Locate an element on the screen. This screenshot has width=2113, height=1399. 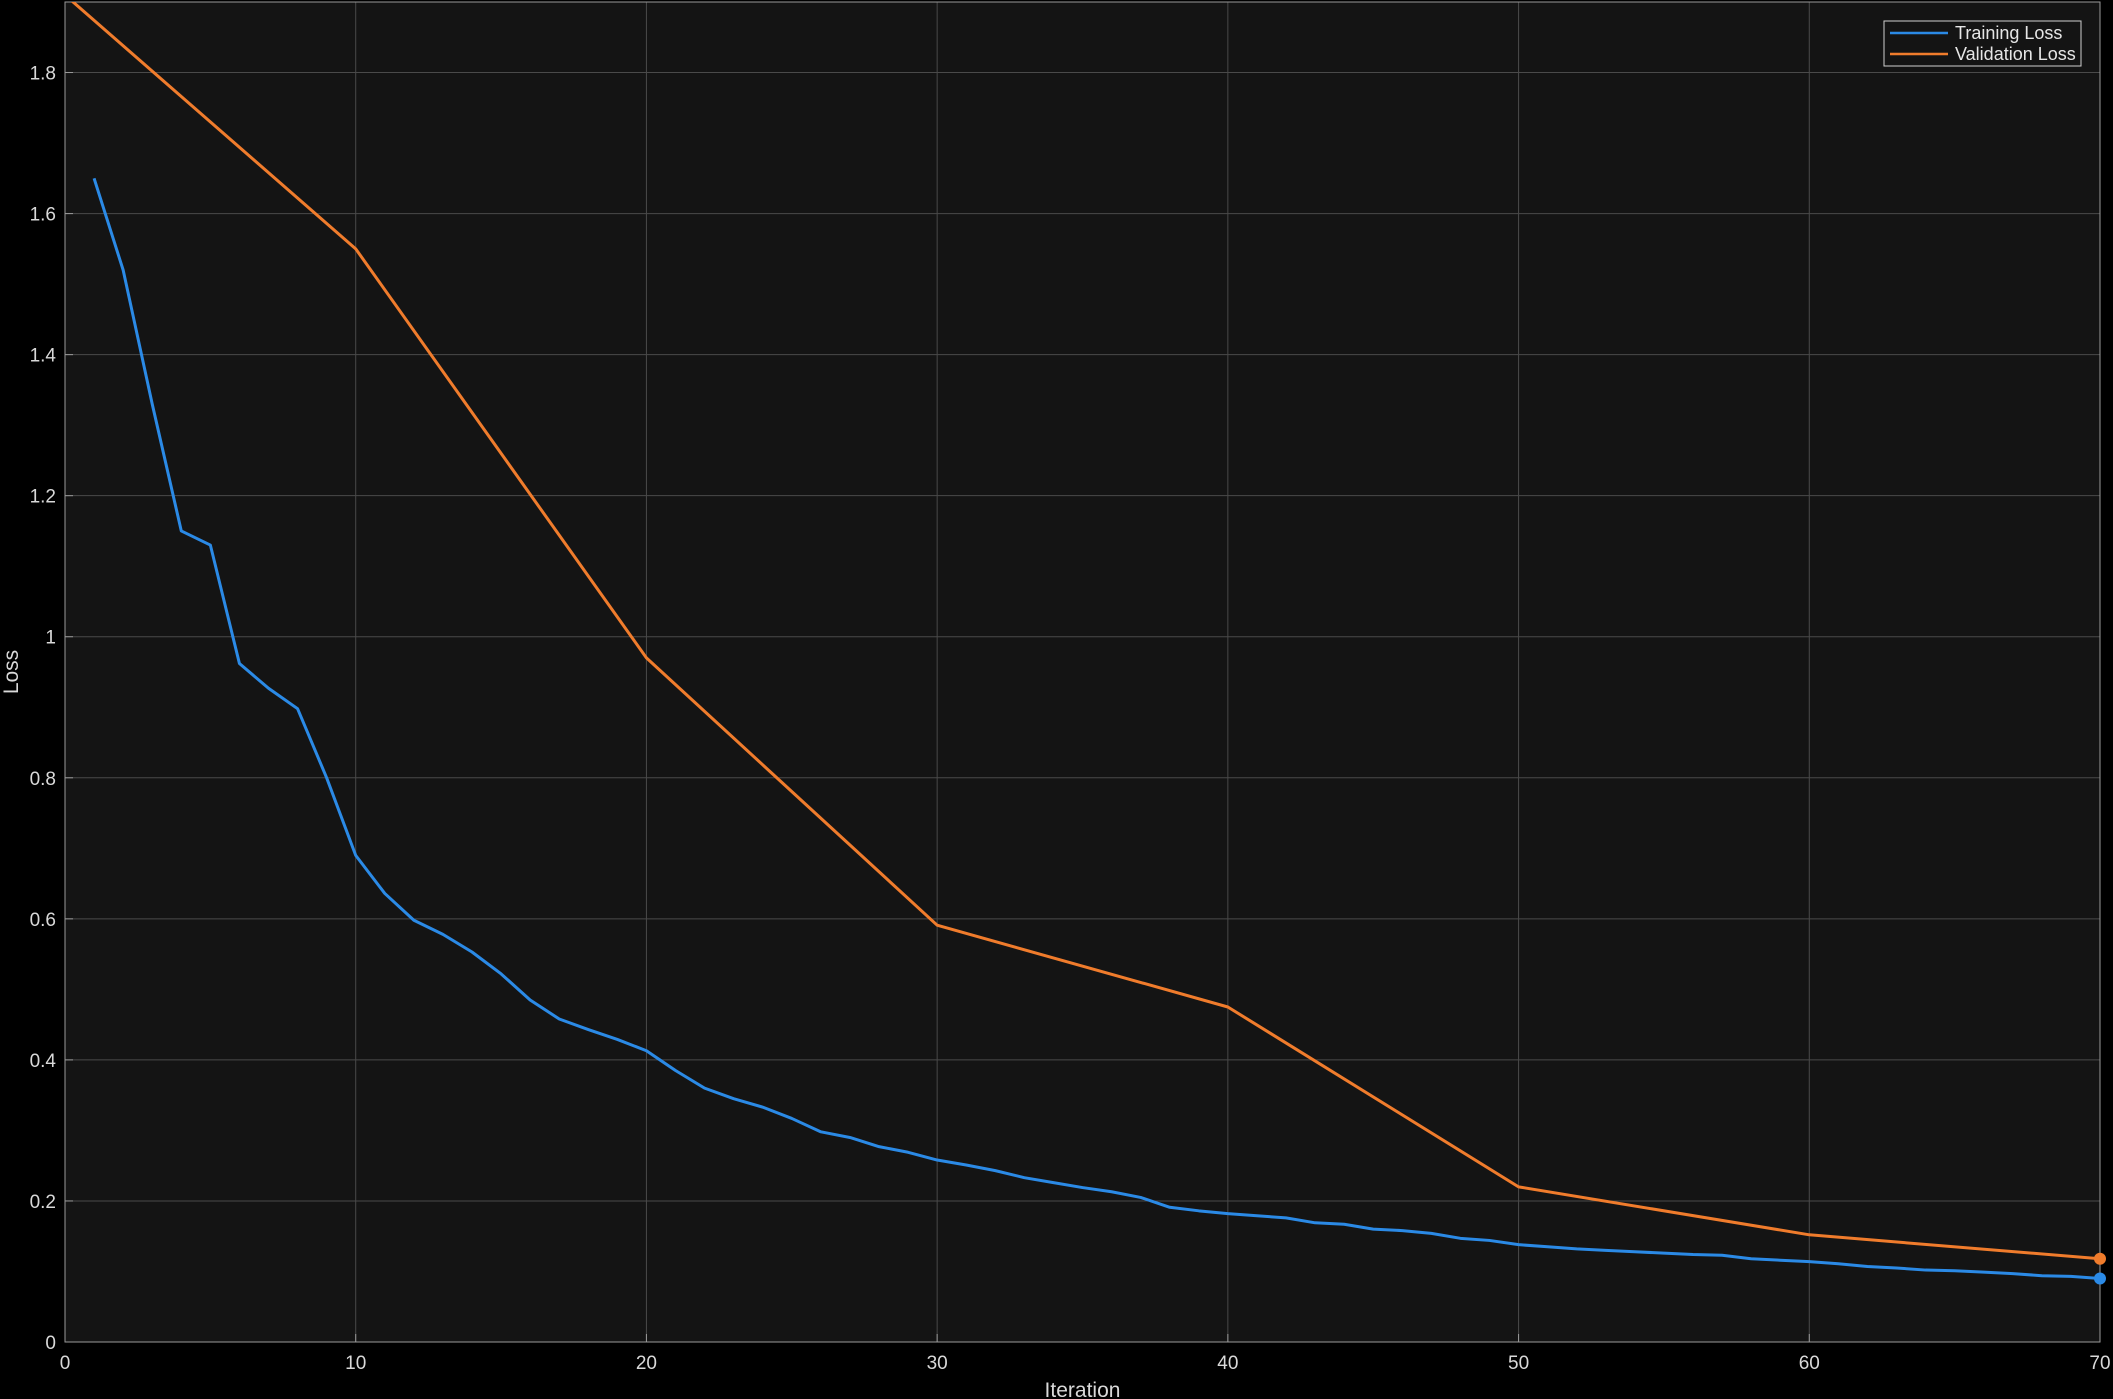
series-end-marker-validation-loss is located at coordinates (2100, 1258).